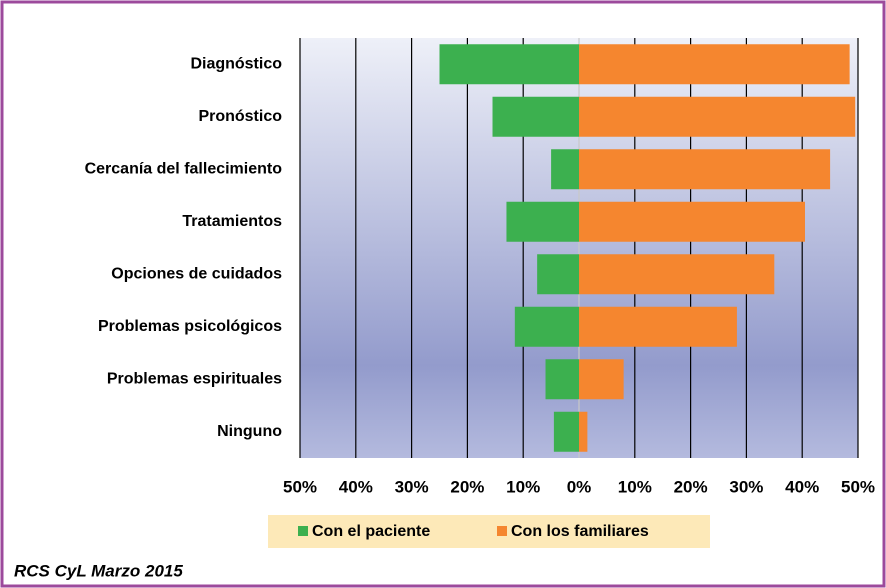  I want to click on y-tick-label: Problemas psicológicos, so click(190, 326).